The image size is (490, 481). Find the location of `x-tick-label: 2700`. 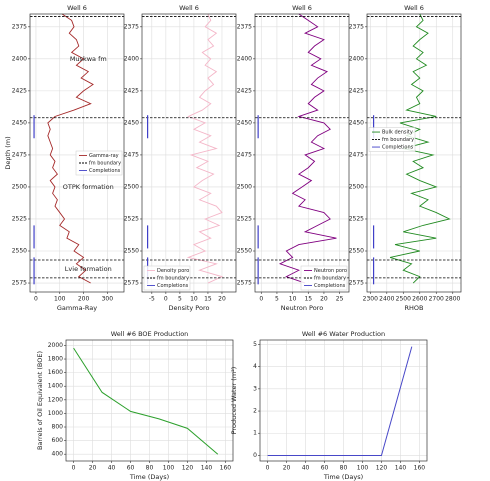

x-tick-label: 2700 is located at coordinates (436, 299).